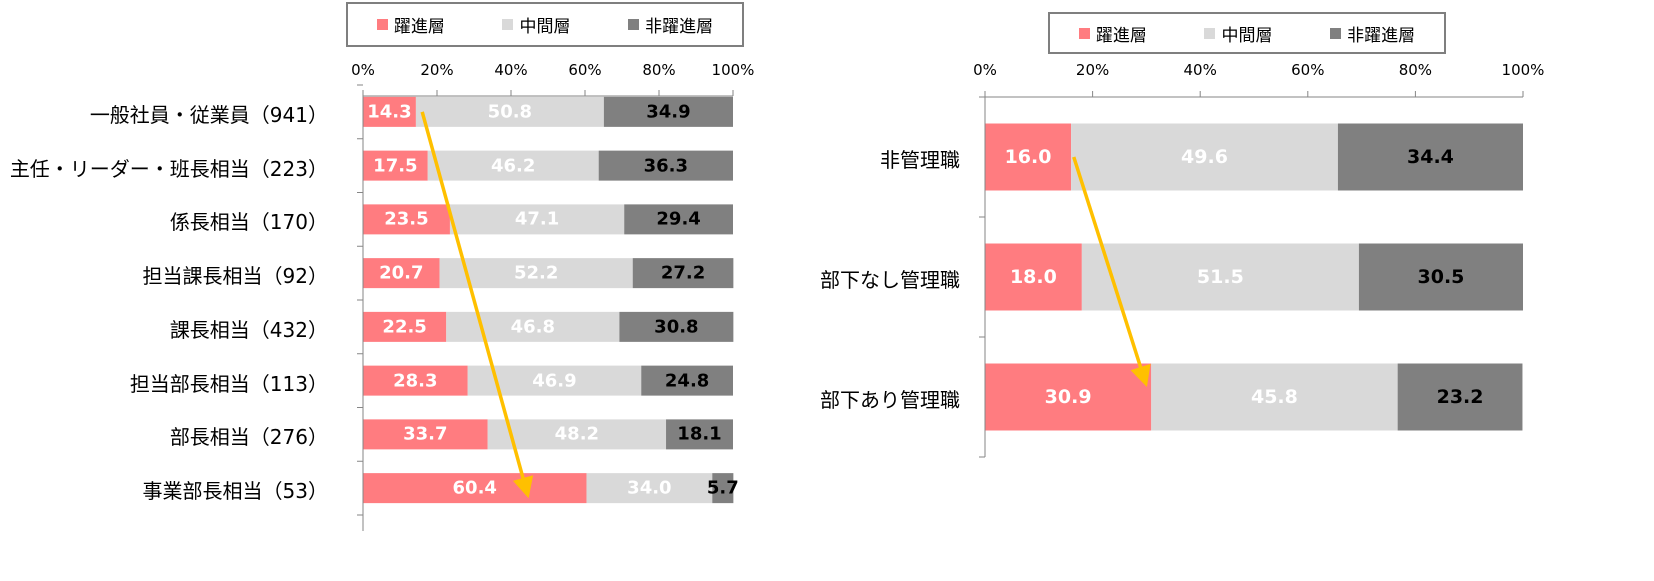 Image resolution: width=1654 pixels, height=581 pixels. I want to click on category-label: 部下なし管理職, so click(890, 280).